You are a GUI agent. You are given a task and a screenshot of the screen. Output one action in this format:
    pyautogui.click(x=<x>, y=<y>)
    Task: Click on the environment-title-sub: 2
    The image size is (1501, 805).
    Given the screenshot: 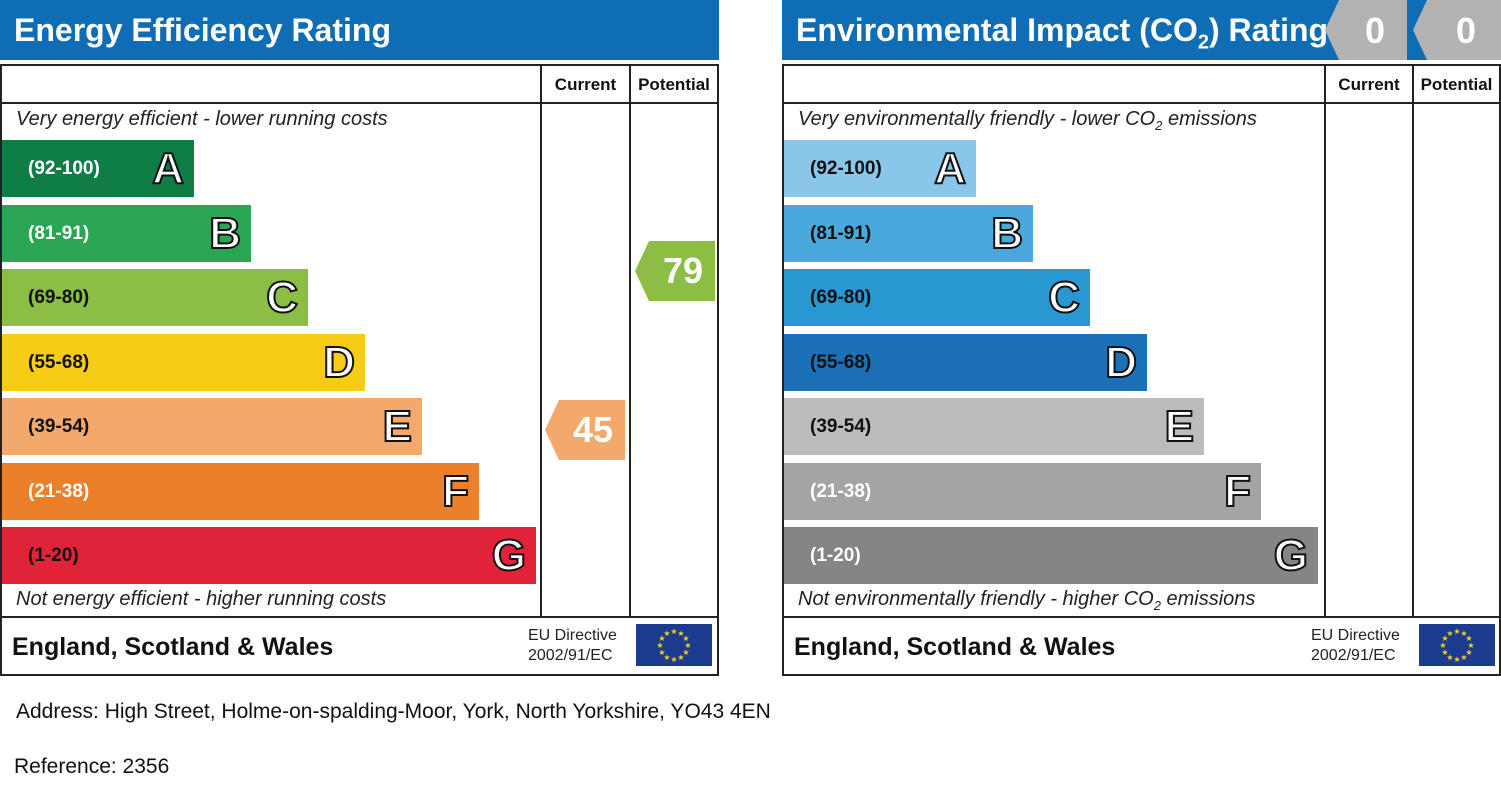 What is the action you would take?
    pyautogui.click(x=1203, y=42)
    